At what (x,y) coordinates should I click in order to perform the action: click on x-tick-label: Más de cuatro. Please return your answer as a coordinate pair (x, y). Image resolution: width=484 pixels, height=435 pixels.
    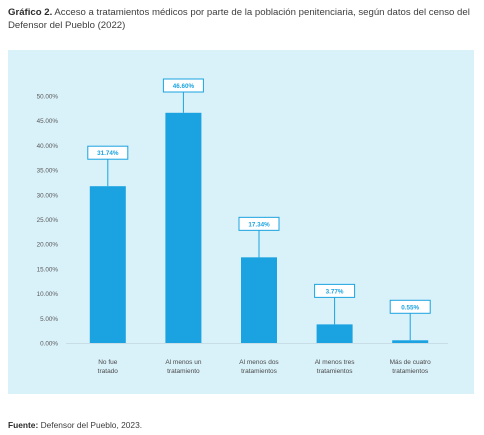
    Looking at the image, I should click on (411, 362).